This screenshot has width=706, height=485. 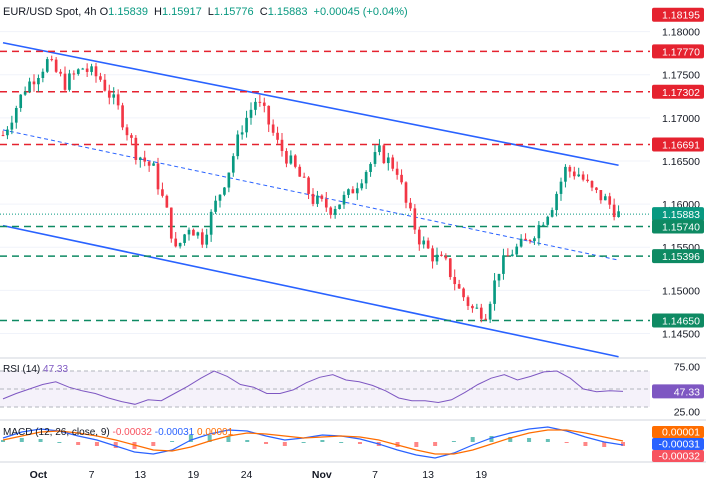 What do you see at coordinates (681, 119) in the screenshot?
I see `y-tick-label: 1.17000` at bounding box center [681, 119].